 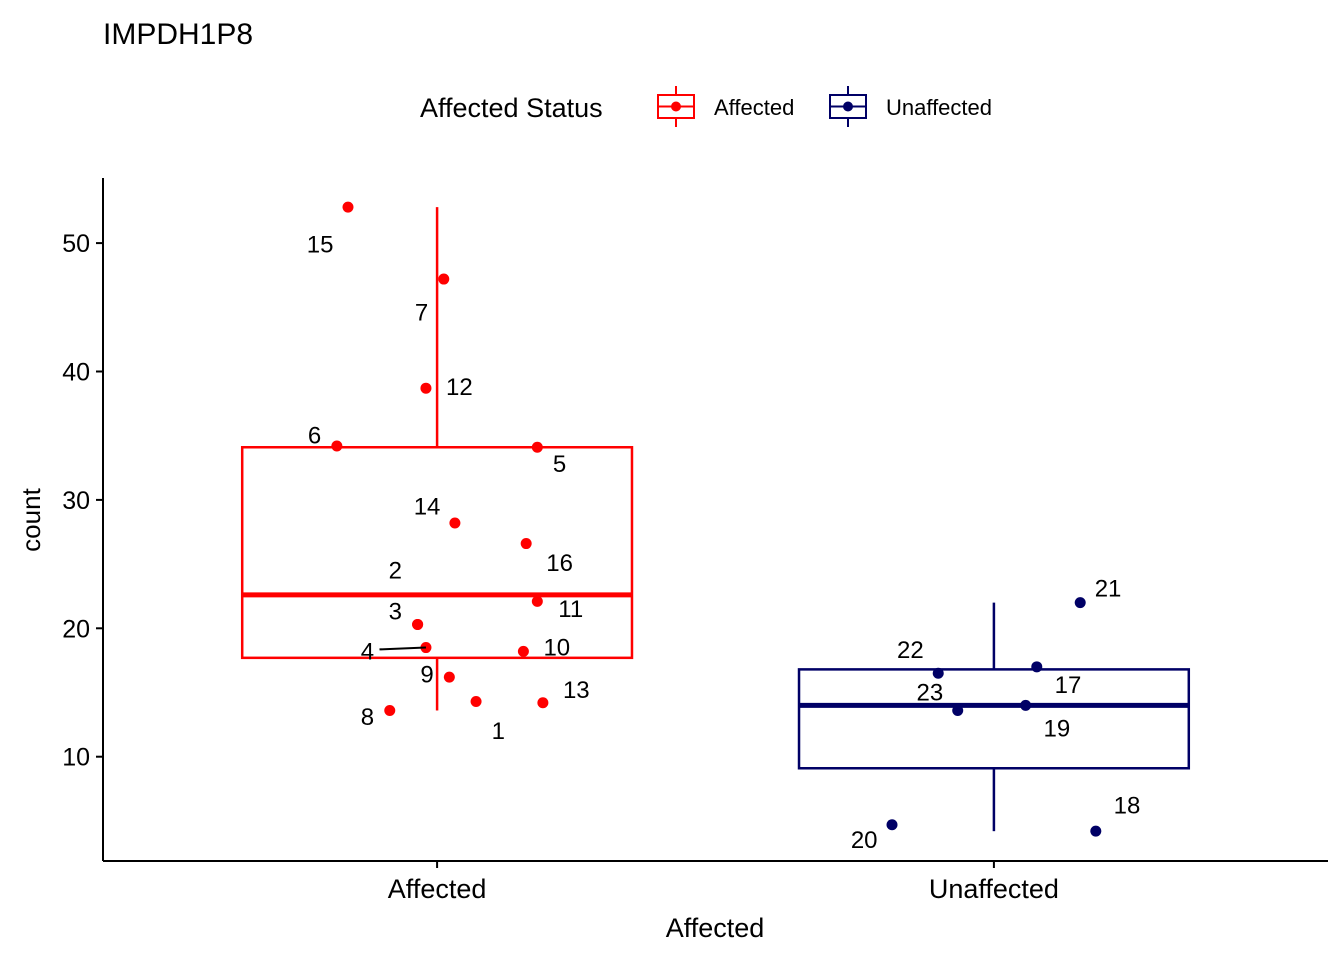 What do you see at coordinates (1127, 805) in the screenshot?
I see `point-label-18: 18` at bounding box center [1127, 805].